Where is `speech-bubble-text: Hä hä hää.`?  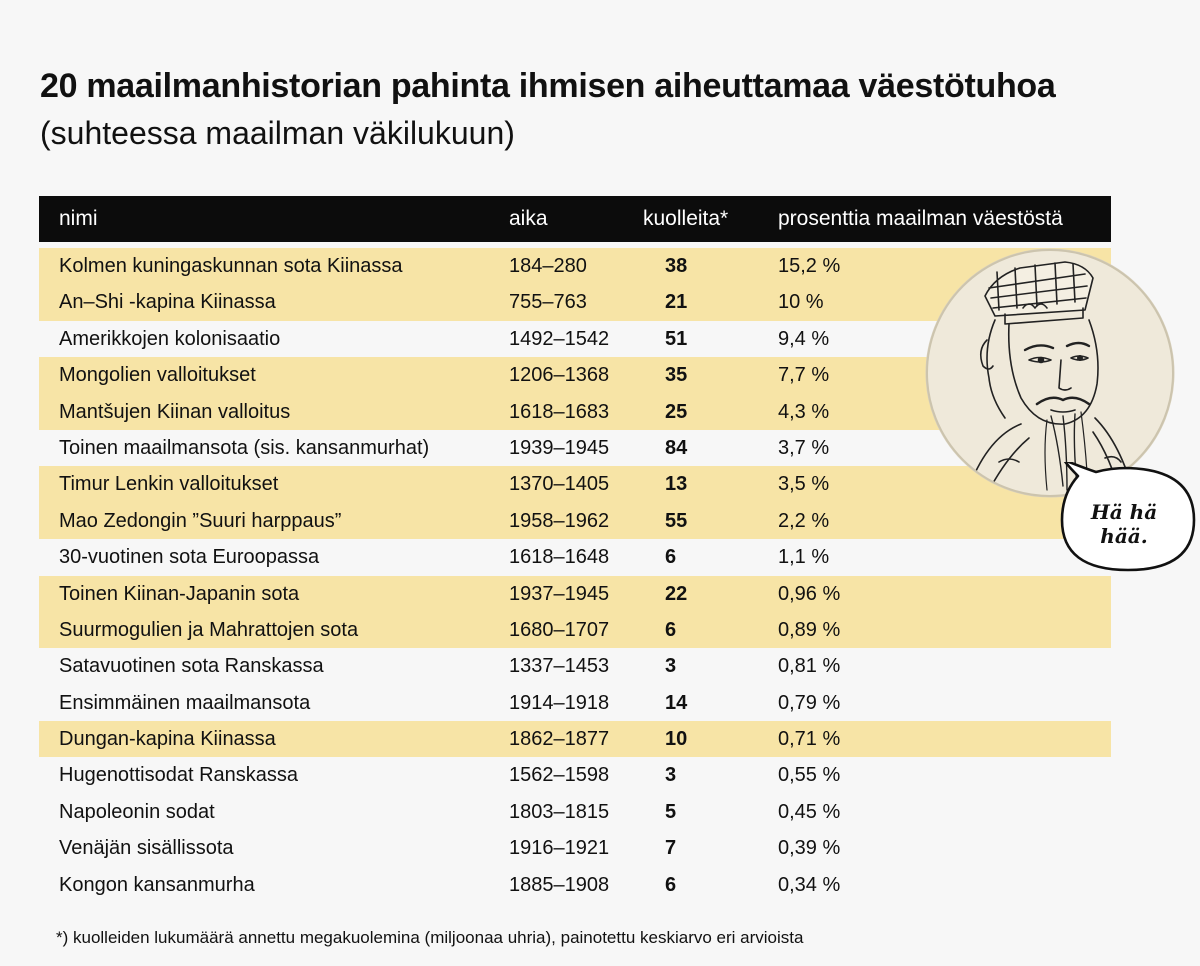
speech-bubble-text: Hä hä hää. is located at coordinates (1124, 524).